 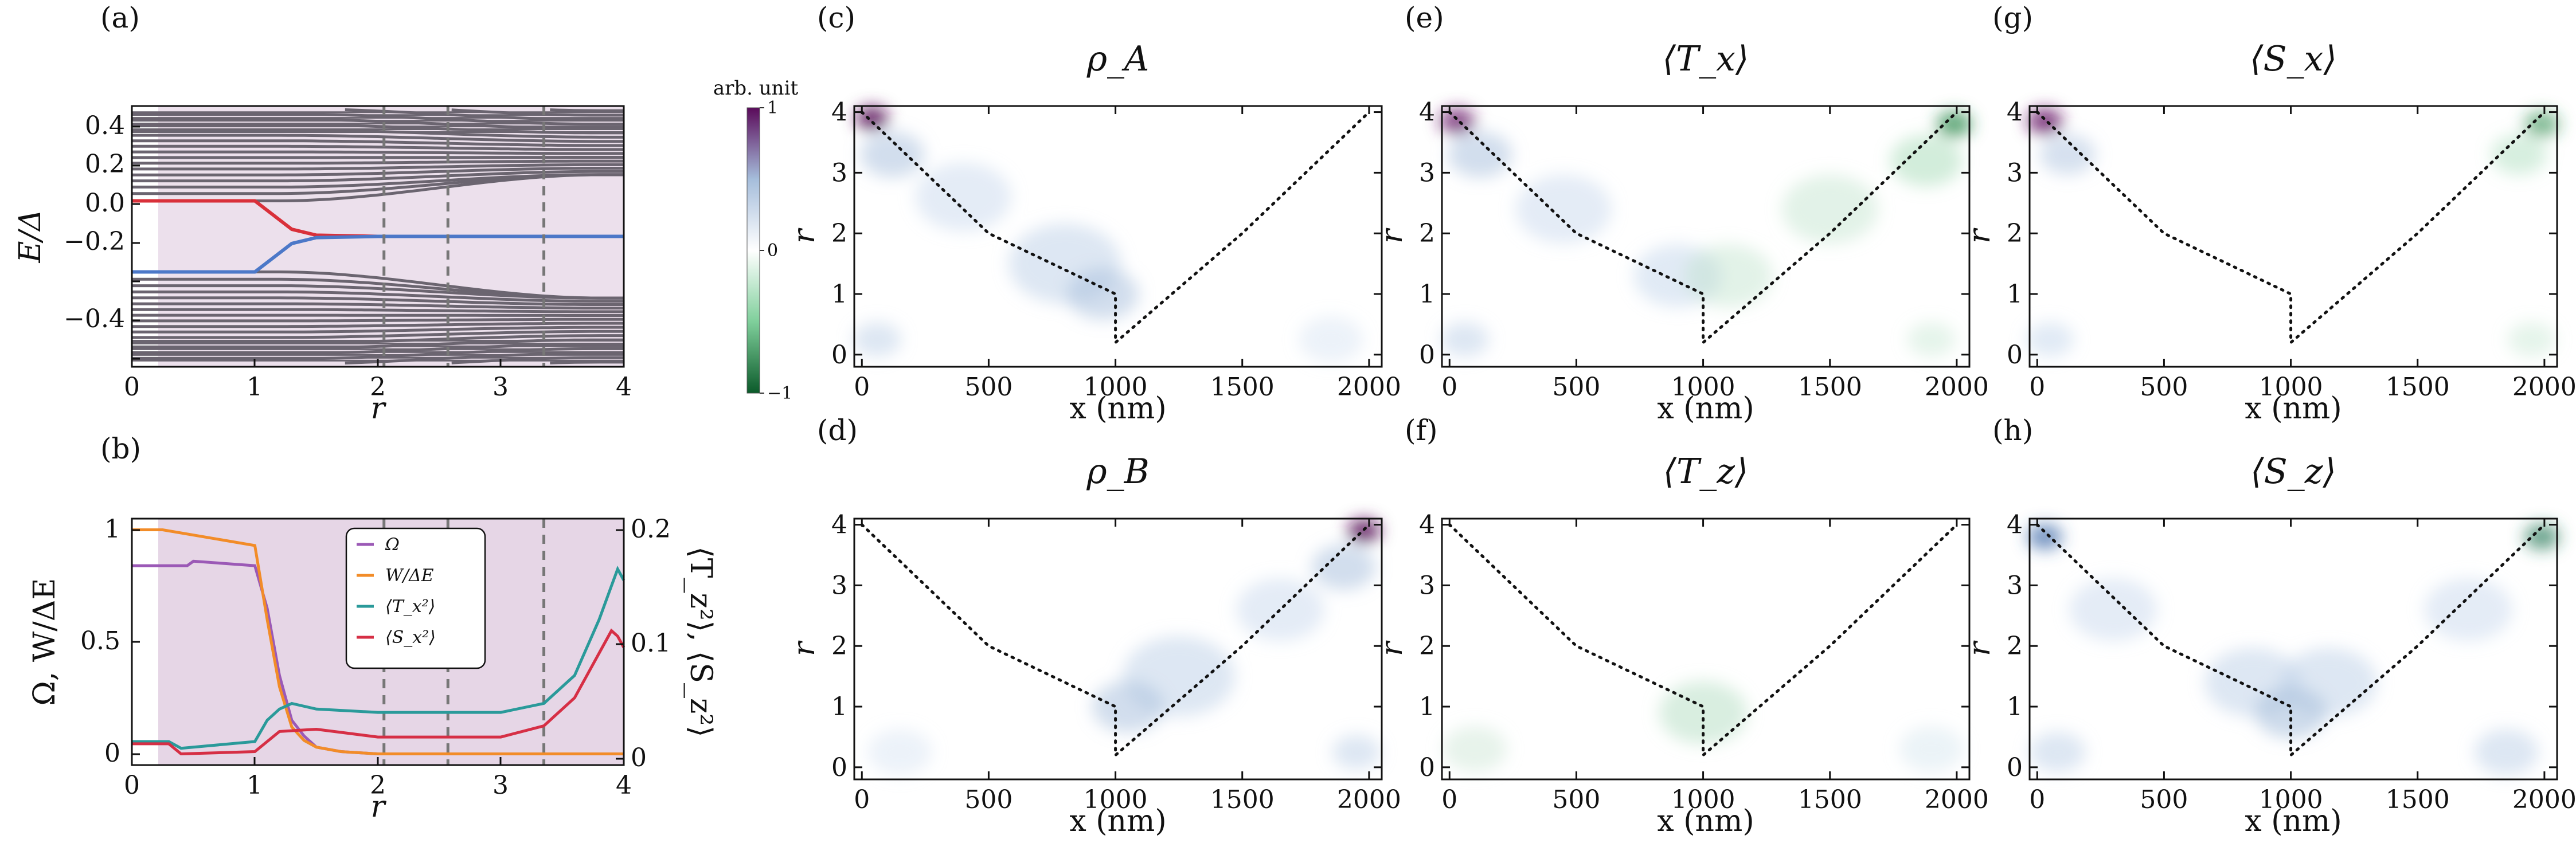 I want to click on heatmap-panel-d: (d) ρ_B 0 500 1000 1500 2000 0 1 2 3 4 x (nm) r, so click(x=1094, y=626).